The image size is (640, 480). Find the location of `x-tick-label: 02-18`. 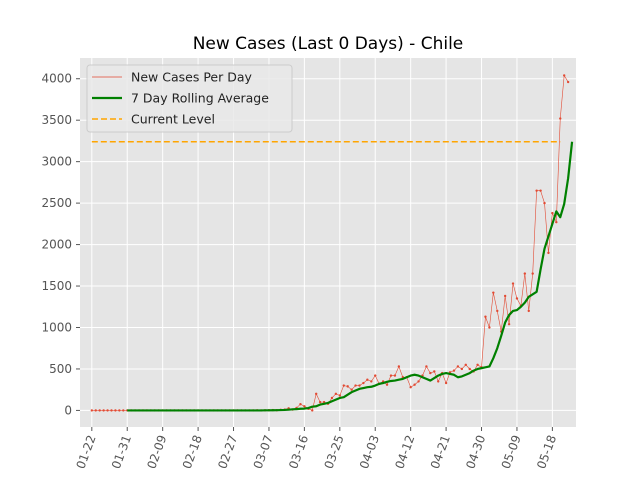

x-tick-label: 02-18 is located at coordinates (192, 452).